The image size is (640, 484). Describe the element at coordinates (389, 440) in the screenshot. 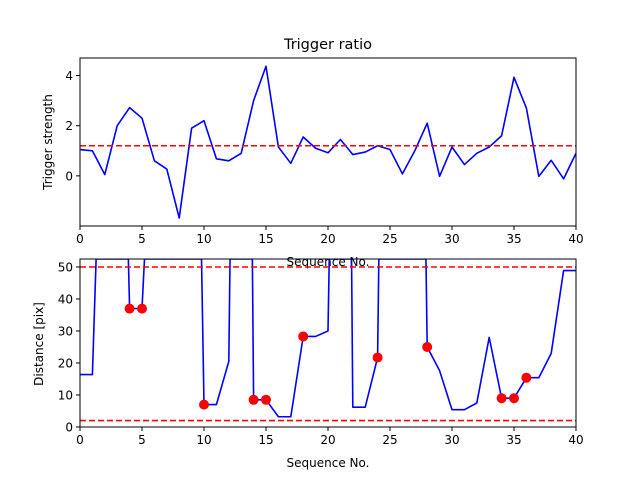

I see `bottom-x-tick-label: 25` at that location.